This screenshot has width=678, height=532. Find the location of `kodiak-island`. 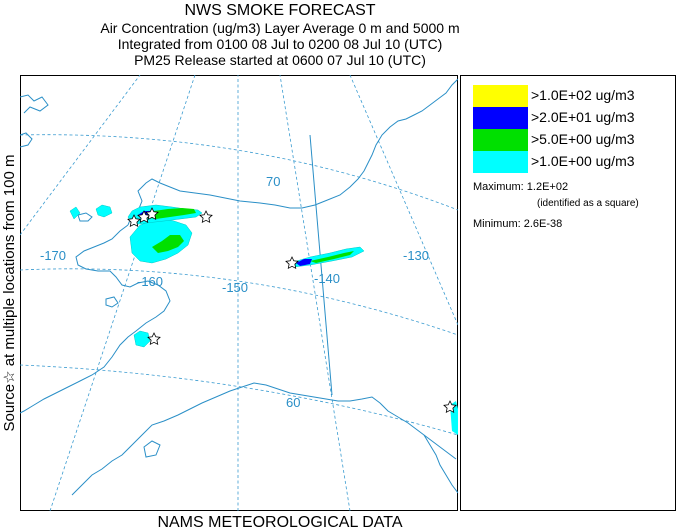

kodiak-island is located at coordinates (152, 449).